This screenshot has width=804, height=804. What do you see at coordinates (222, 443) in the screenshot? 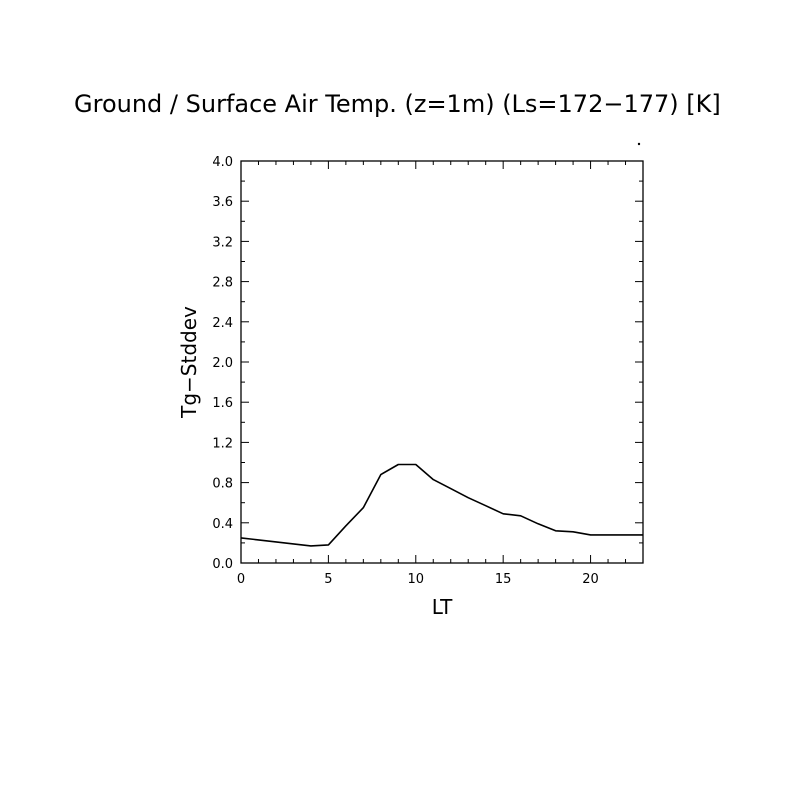
I see `y-tick-label: 1.2` at bounding box center [222, 443].